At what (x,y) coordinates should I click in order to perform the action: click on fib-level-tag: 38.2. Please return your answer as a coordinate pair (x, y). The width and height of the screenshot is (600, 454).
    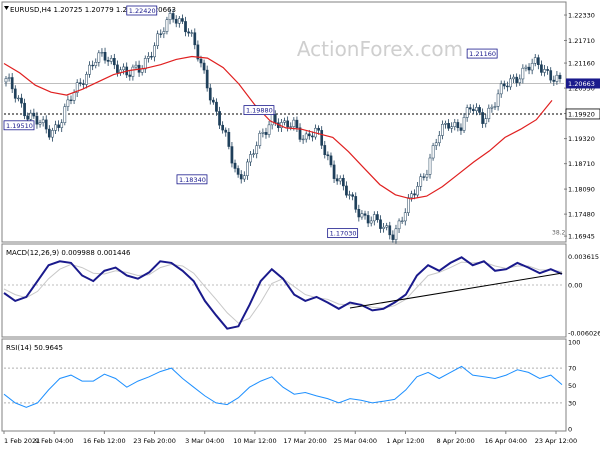
    Looking at the image, I should click on (559, 232).